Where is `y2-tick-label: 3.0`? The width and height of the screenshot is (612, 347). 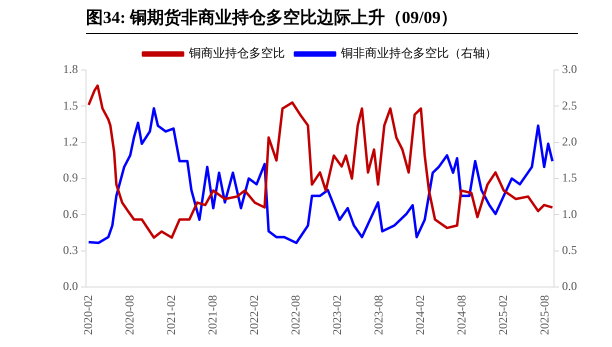 y2-tick-label: 3.0 is located at coordinates (569, 69).